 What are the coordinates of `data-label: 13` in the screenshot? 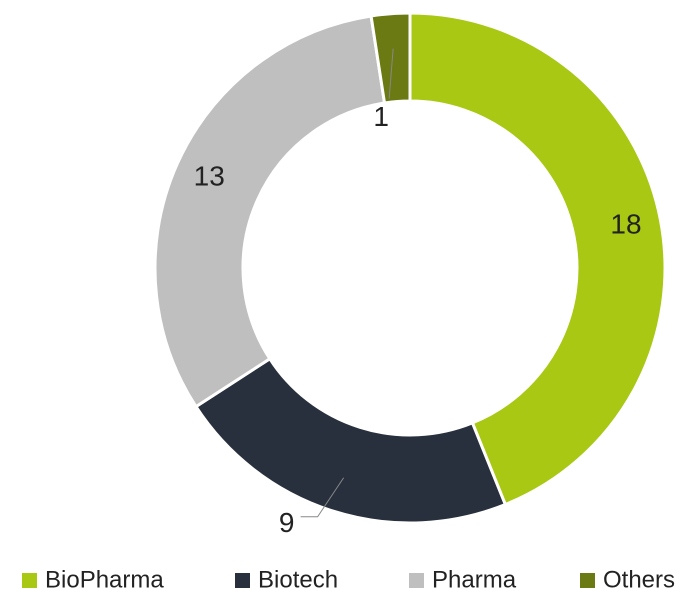 It's located at (209, 175).